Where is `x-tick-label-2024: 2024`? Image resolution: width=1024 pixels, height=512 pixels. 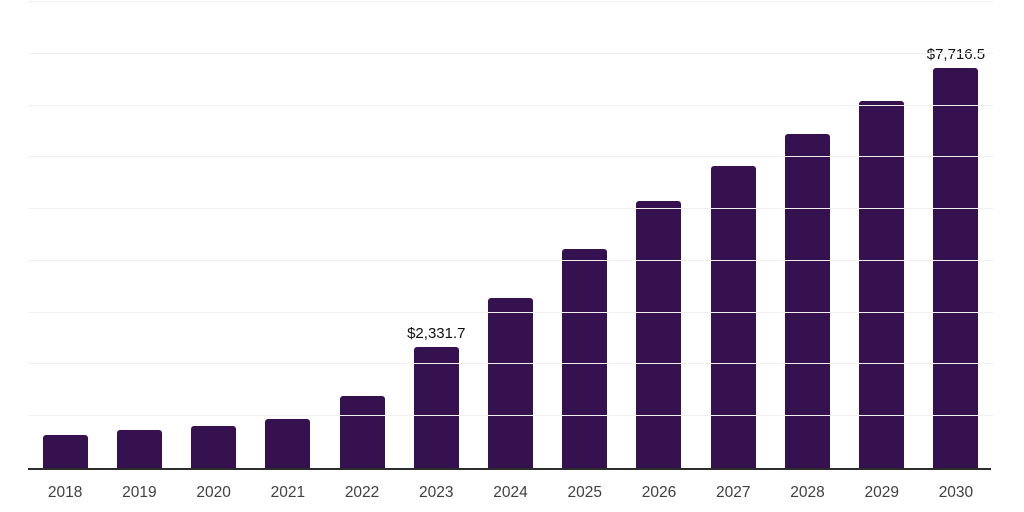 x-tick-label-2024: 2024 is located at coordinates (510, 492).